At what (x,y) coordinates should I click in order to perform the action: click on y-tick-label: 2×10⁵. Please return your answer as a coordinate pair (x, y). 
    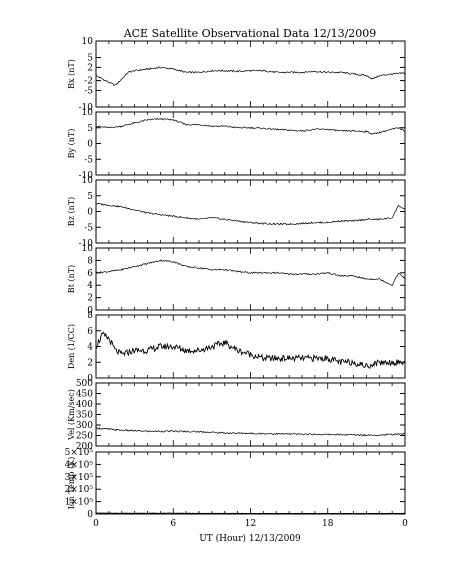
    Looking at the image, I should click on (79, 490).